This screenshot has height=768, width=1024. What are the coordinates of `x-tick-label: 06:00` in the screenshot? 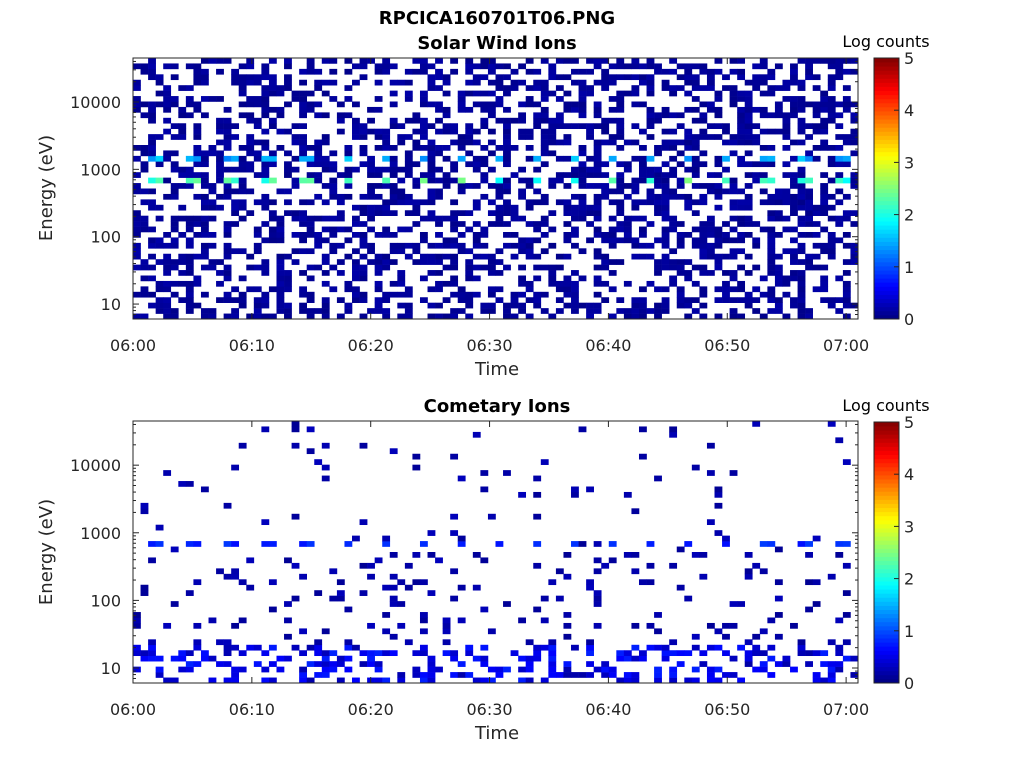 It's located at (133, 709).